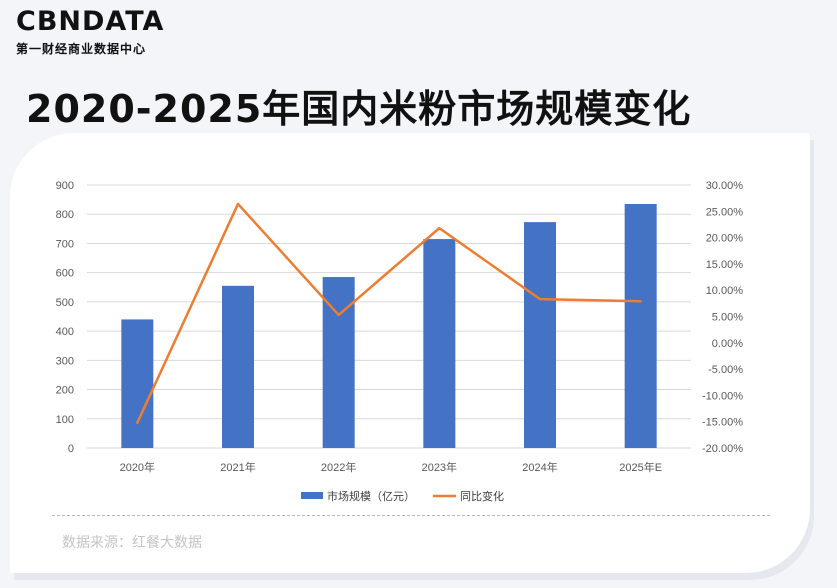  I want to click on y-right-tick-label: 5.00%, so click(727, 318).